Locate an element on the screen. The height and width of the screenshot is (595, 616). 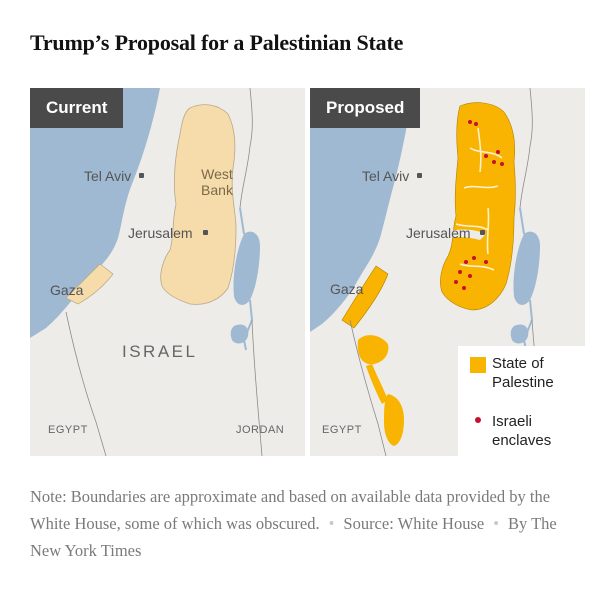
jerusalem-gap is located at coordinates (463, 234).